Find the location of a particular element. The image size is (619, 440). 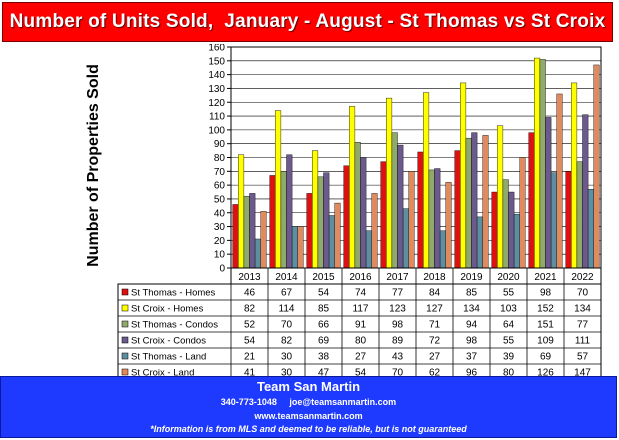

x-tick-label: 2016 is located at coordinates (360, 277).